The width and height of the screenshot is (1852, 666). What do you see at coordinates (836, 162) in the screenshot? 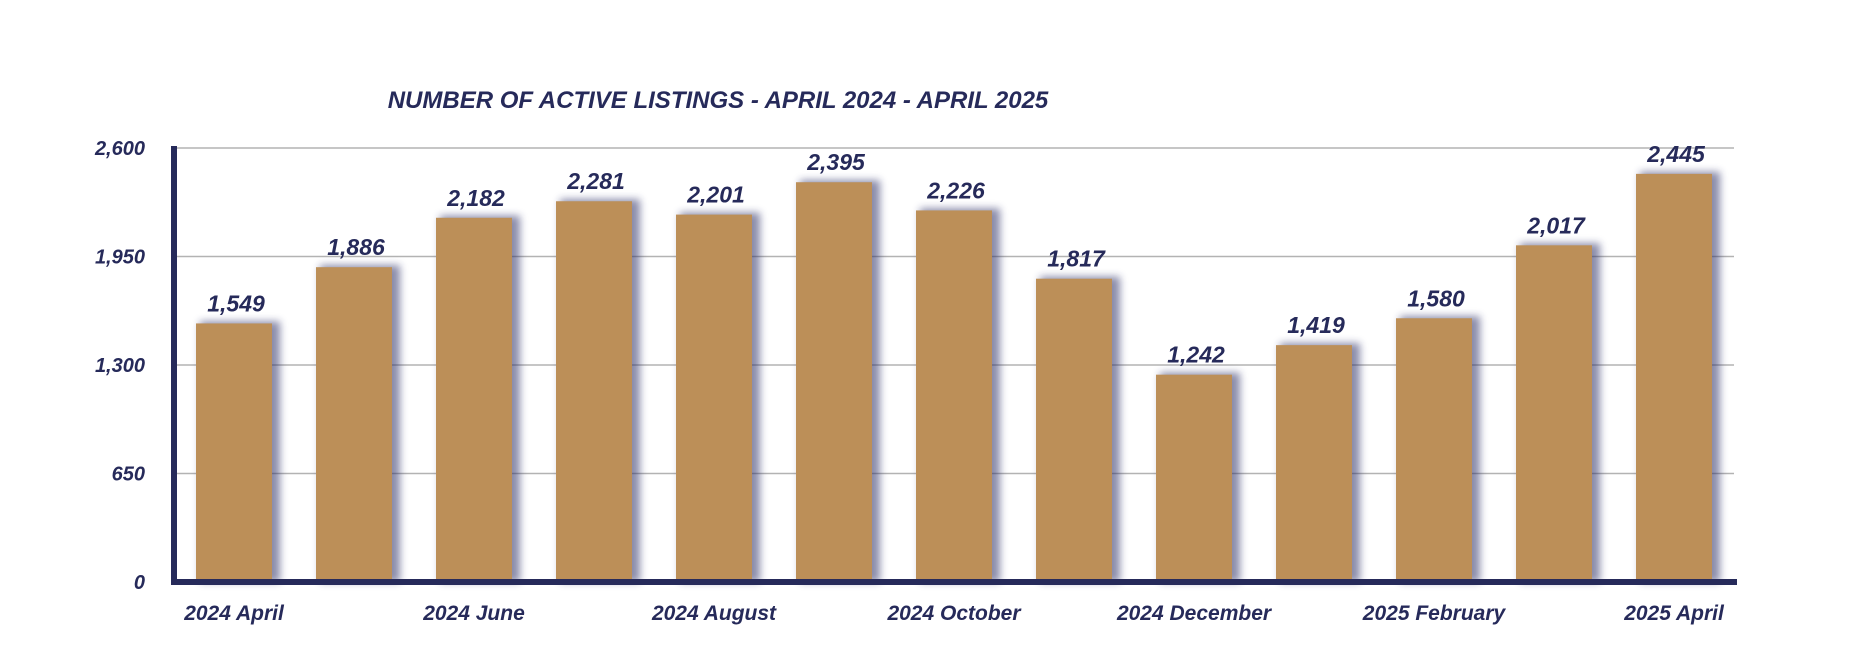
I see `data-label: 2,395` at bounding box center [836, 162].